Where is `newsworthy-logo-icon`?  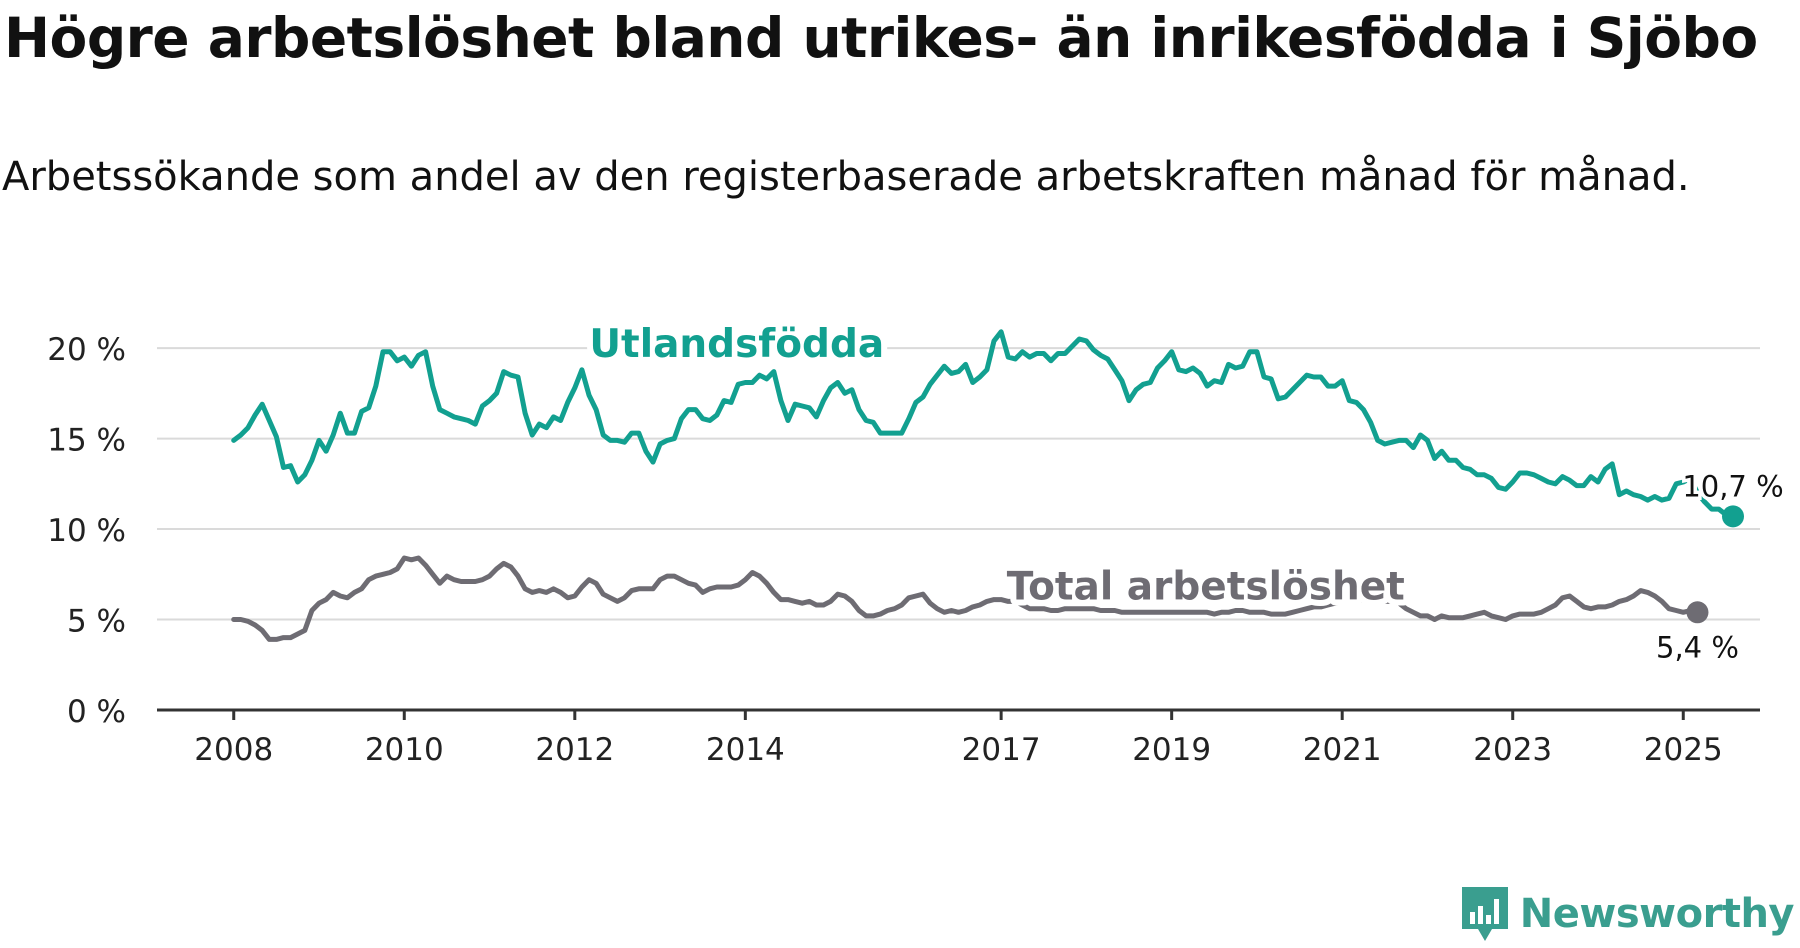
newsworthy-logo-icon is located at coordinates (1484, 914).